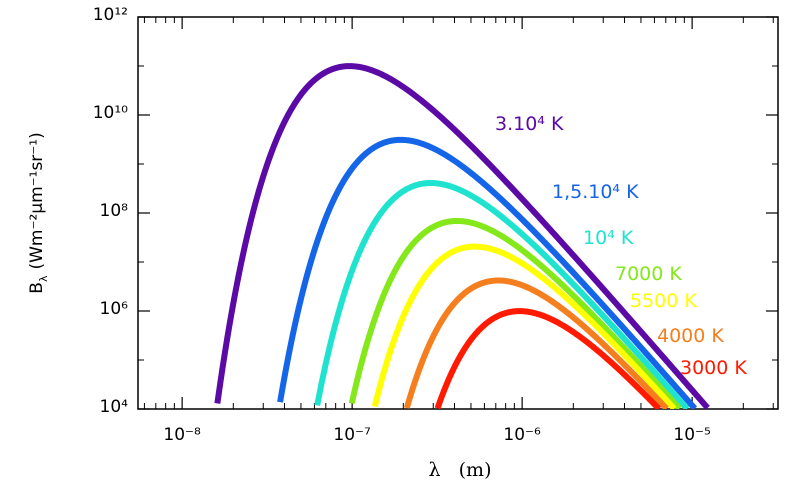  I want to click on series-label: 3.10⁴ K, so click(529, 124).